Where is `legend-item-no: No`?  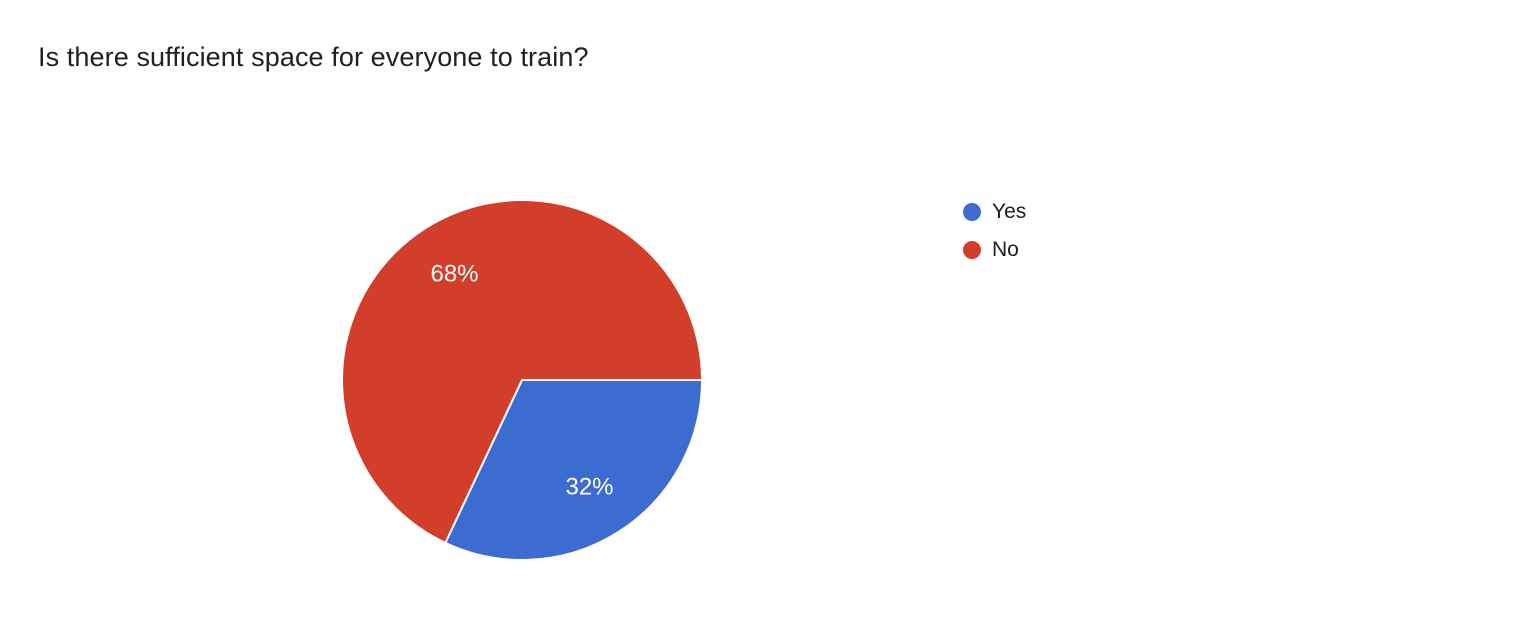 legend-item-no: No is located at coordinates (994, 250).